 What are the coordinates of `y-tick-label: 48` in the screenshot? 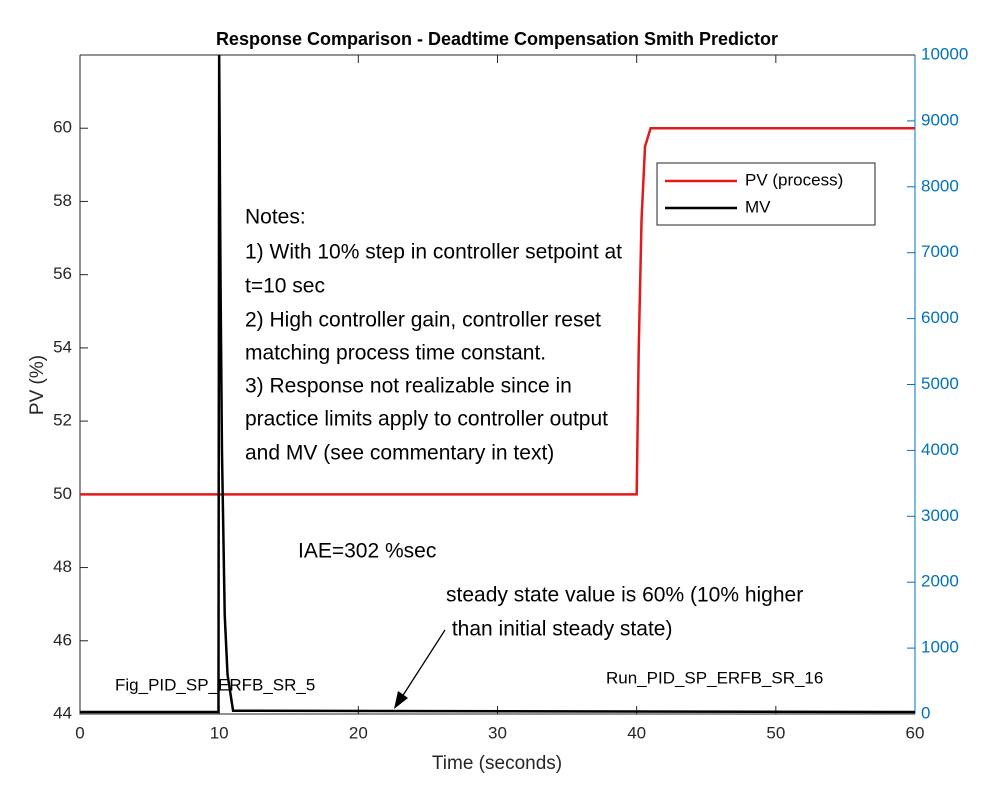 It's located at (62, 566).